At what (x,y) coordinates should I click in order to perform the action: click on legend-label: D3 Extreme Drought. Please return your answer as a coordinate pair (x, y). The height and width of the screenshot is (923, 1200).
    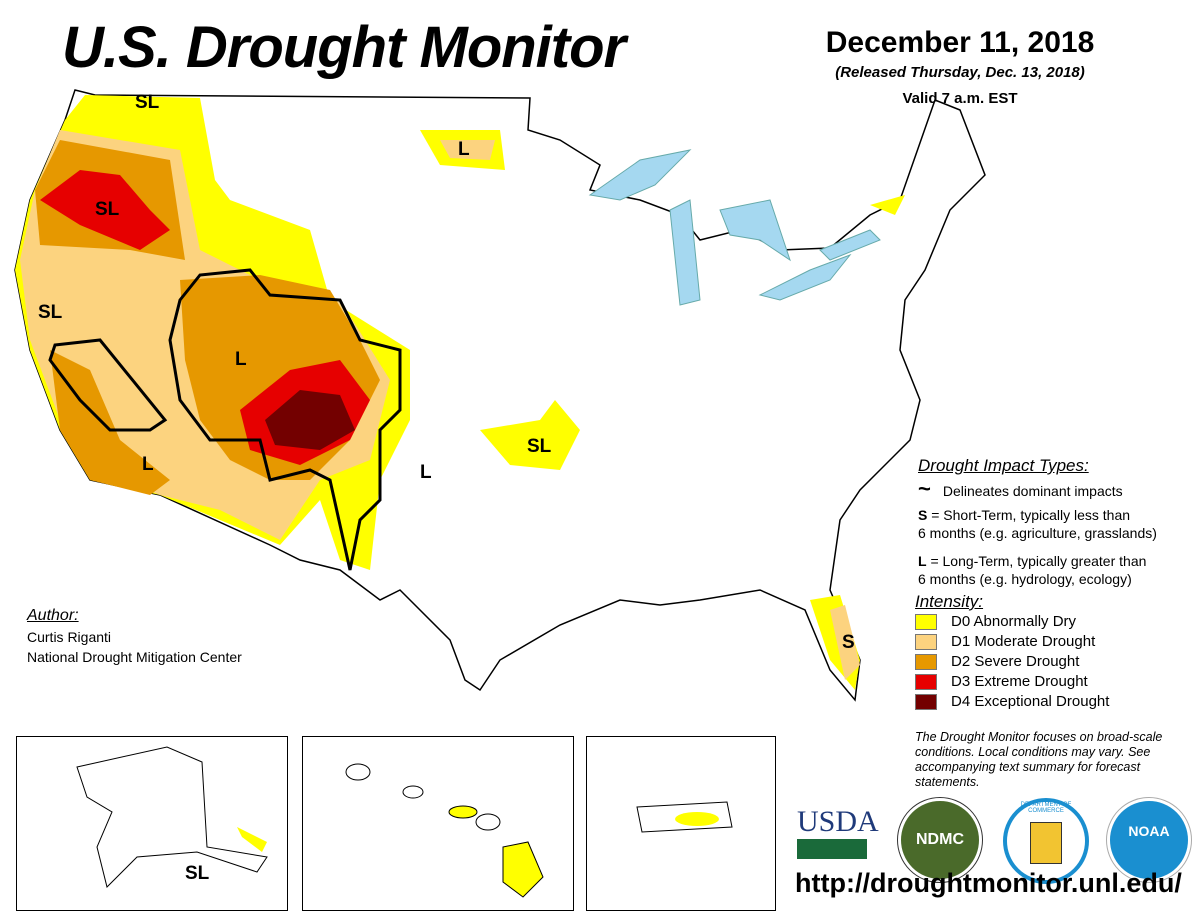
    Looking at the image, I should click on (1019, 681).